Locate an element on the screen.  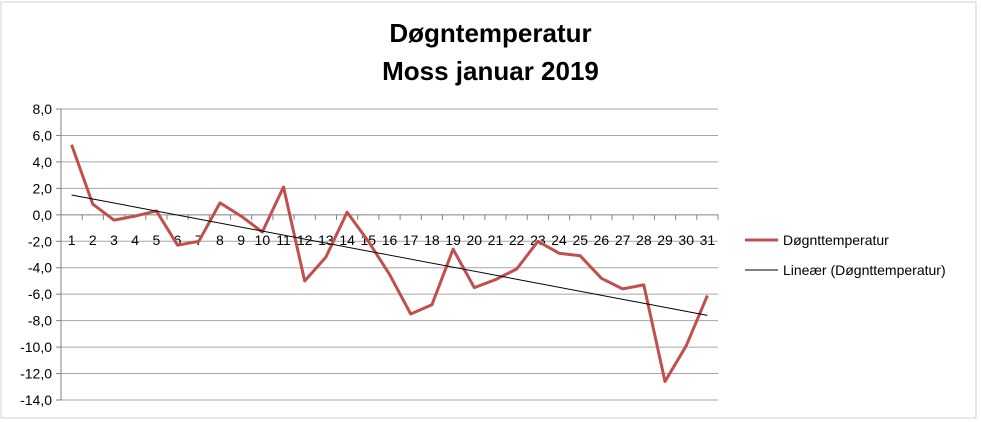
x-tick-label: 19 is located at coordinates (453, 240).